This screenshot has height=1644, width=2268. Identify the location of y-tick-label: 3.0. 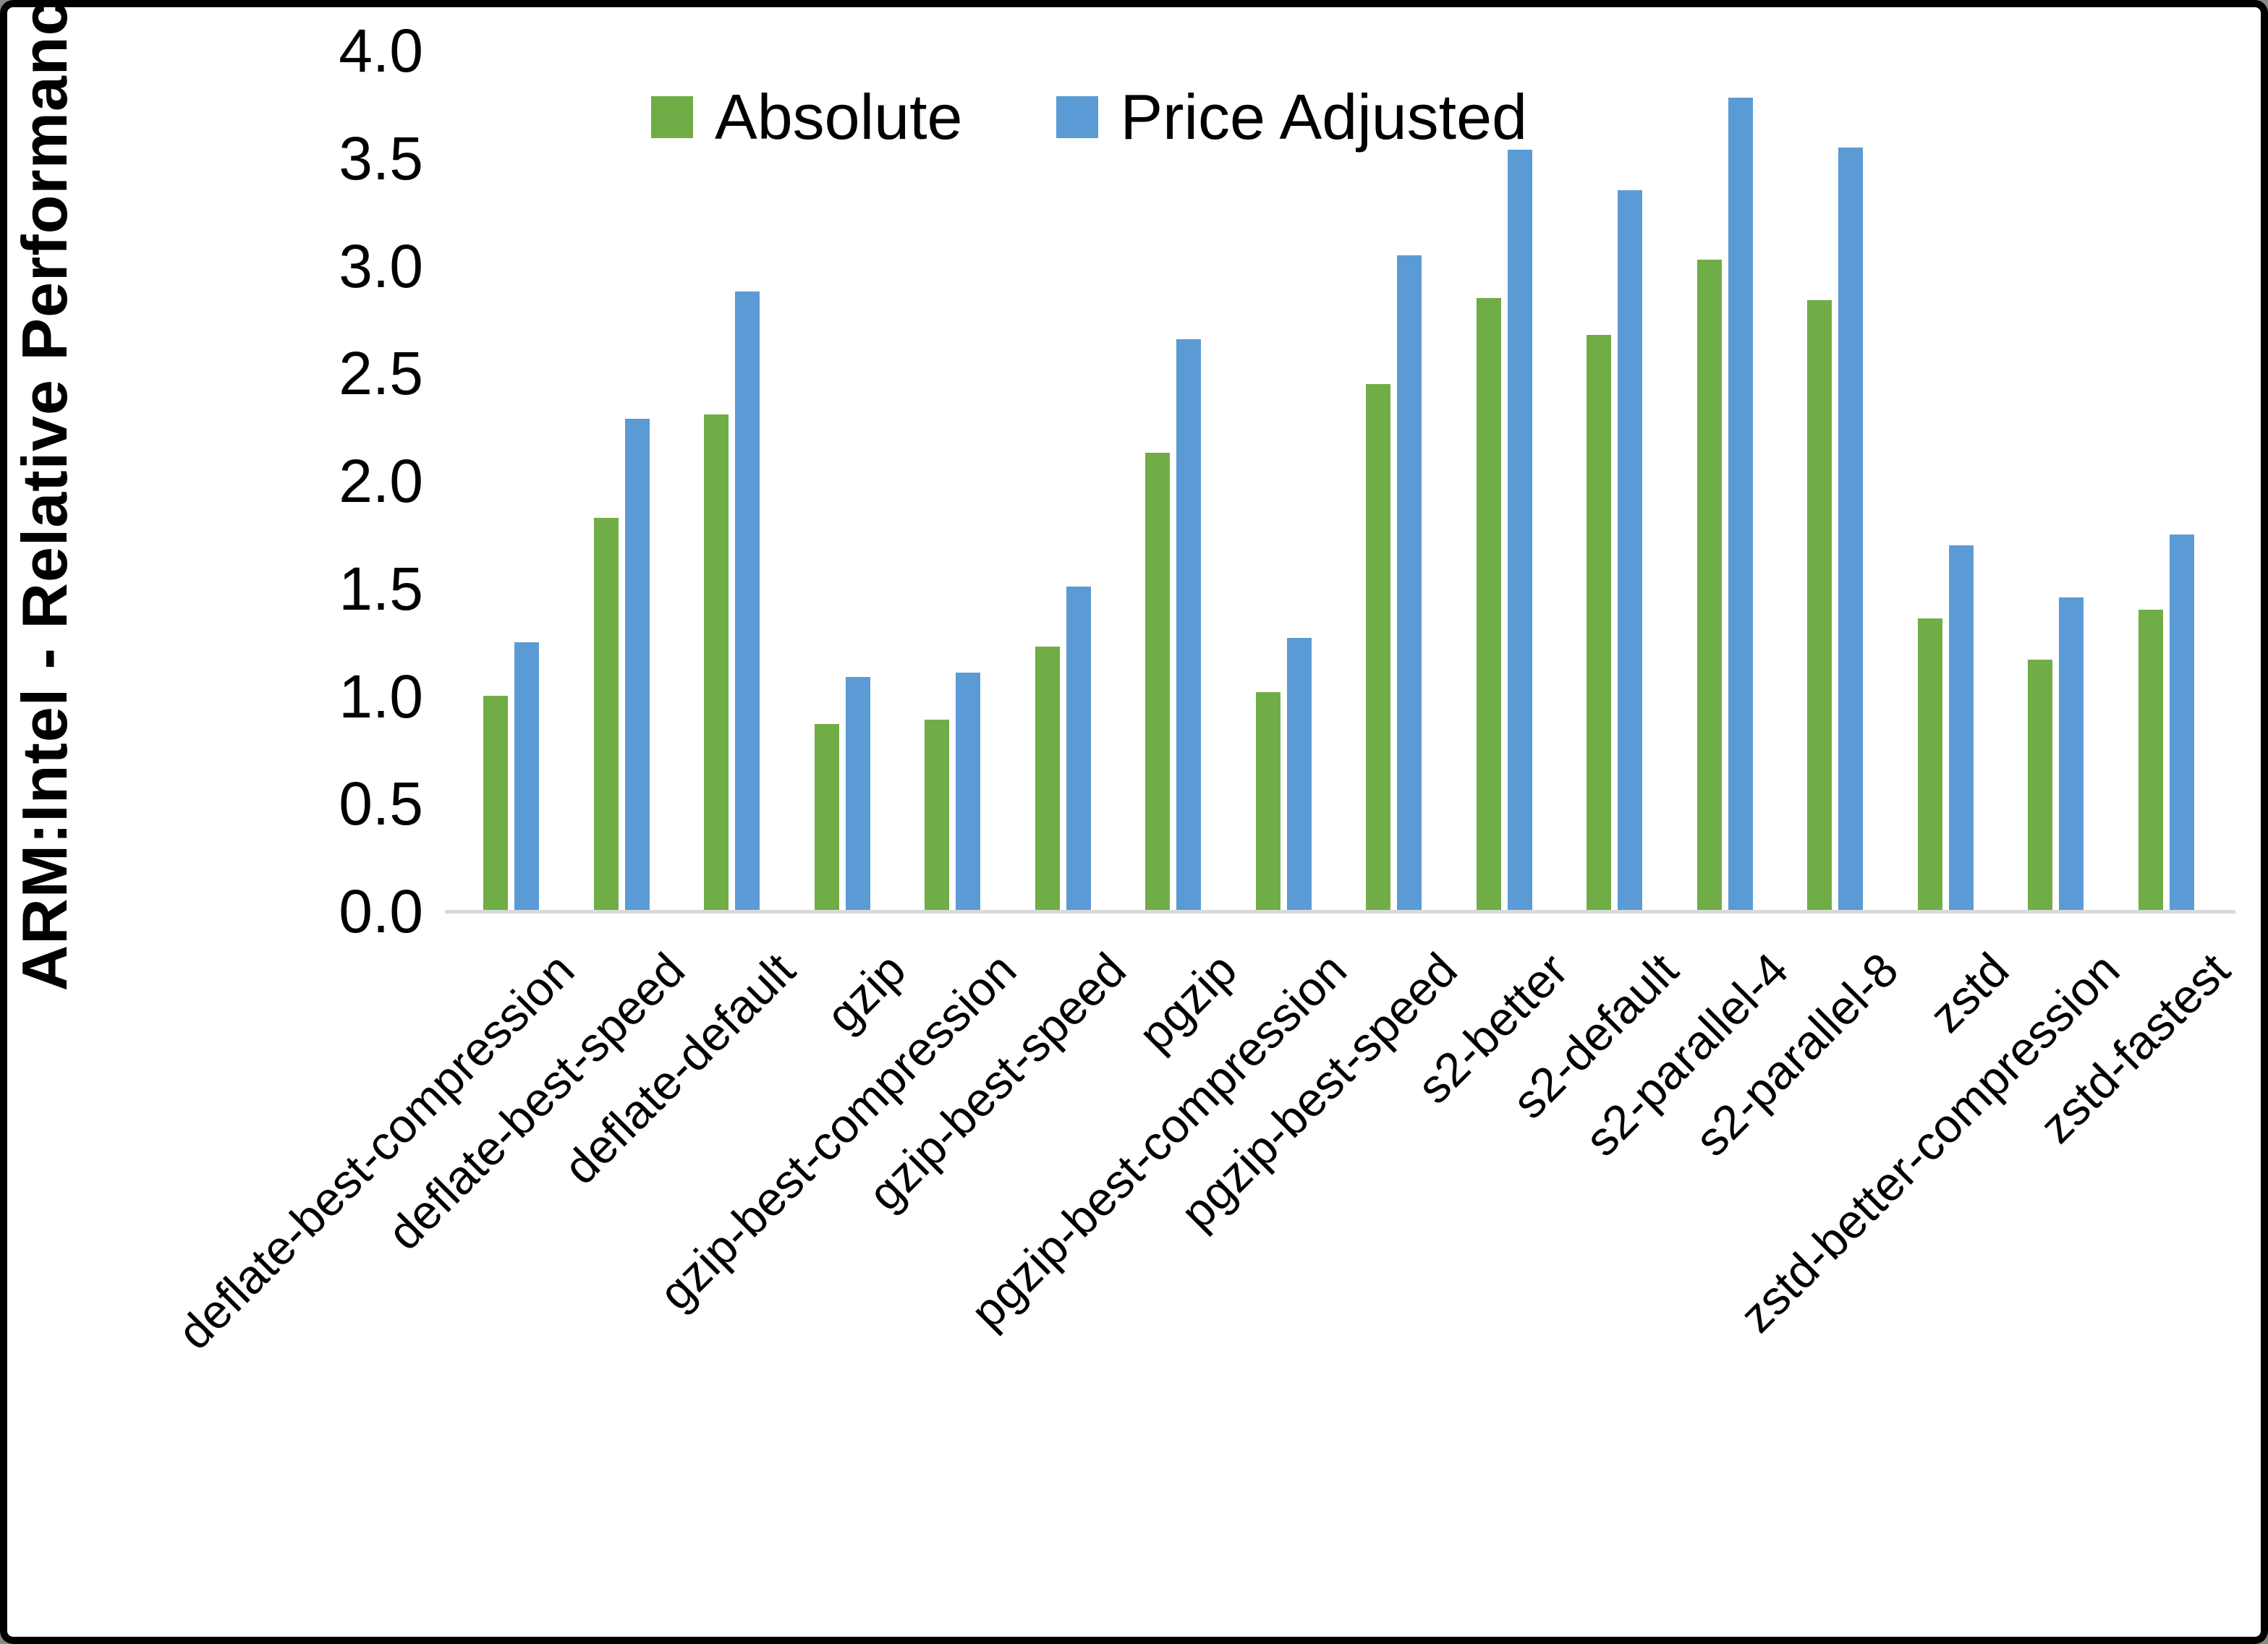
(381, 265).